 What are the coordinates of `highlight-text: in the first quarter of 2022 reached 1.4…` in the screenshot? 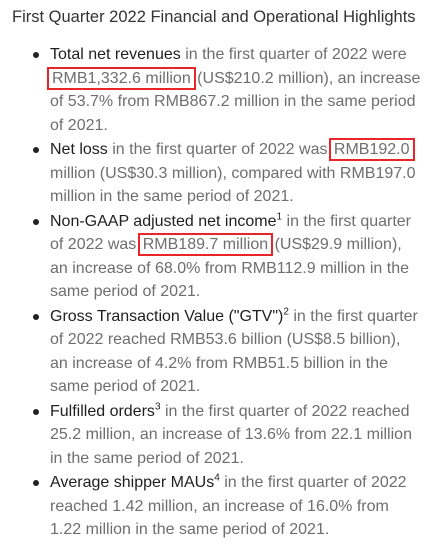 It's located at (228, 506).